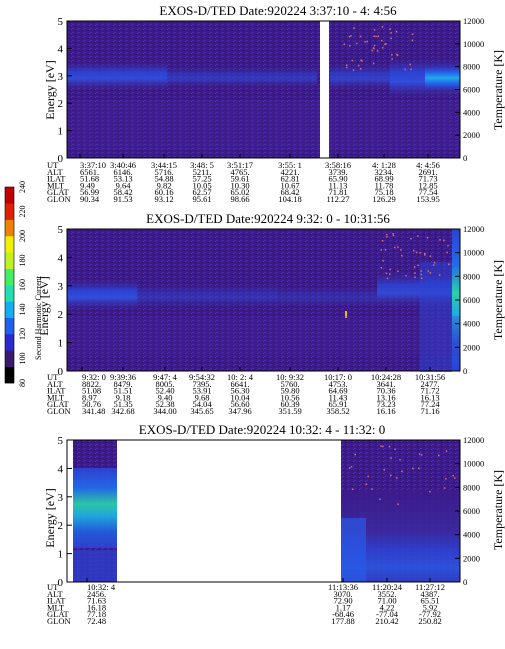 The width and height of the screenshot is (505, 649). Describe the element at coordinates (59, 199) in the screenshot. I see `orbit-row-label: GLON` at that location.